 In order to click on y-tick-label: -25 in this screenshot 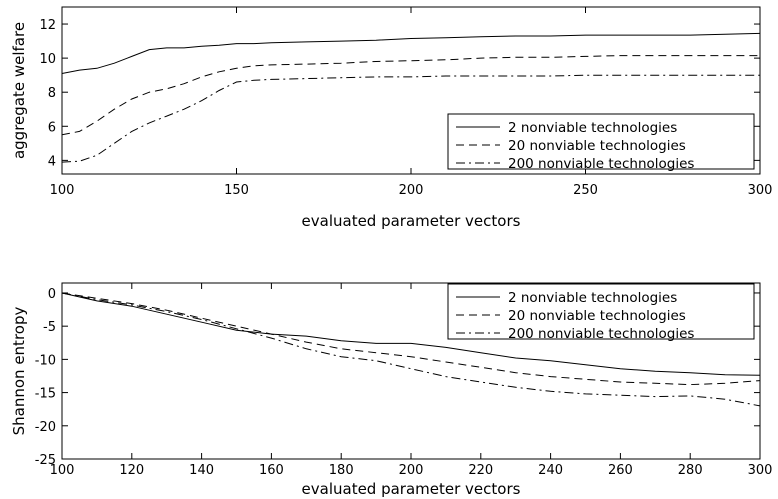, I will do `click(45, 460)`.